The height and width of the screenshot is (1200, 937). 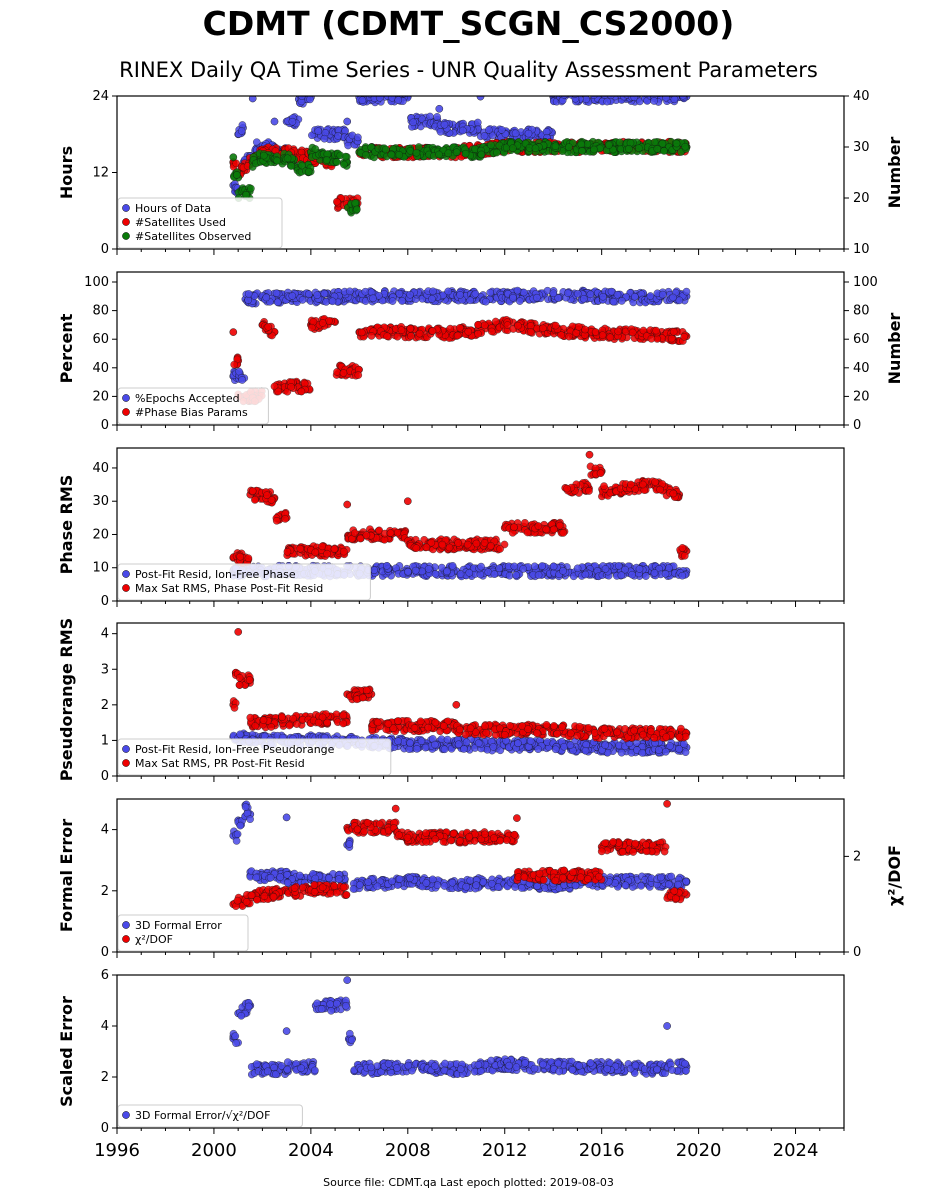 What do you see at coordinates (66, 525) in the screenshot?
I see `y-axis-label: Phase RMS` at bounding box center [66, 525].